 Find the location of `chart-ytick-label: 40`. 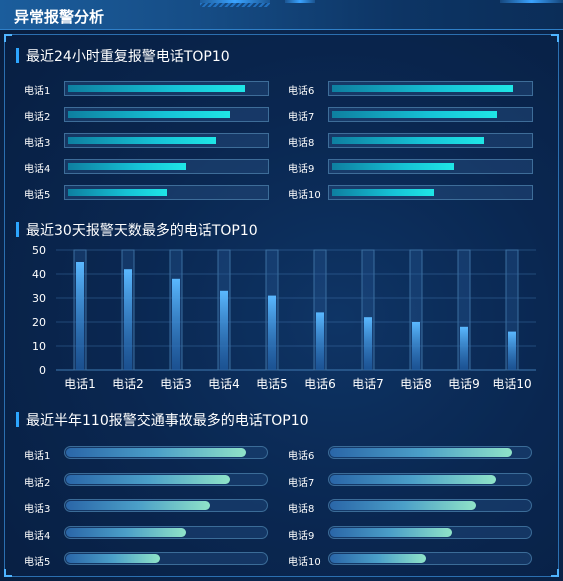

chart-ytick-label: 40 is located at coordinates (39, 274).